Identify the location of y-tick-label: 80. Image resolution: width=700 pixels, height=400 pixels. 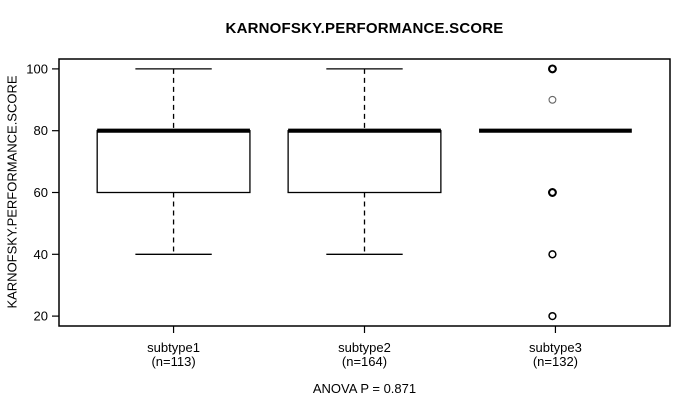
(41, 130).